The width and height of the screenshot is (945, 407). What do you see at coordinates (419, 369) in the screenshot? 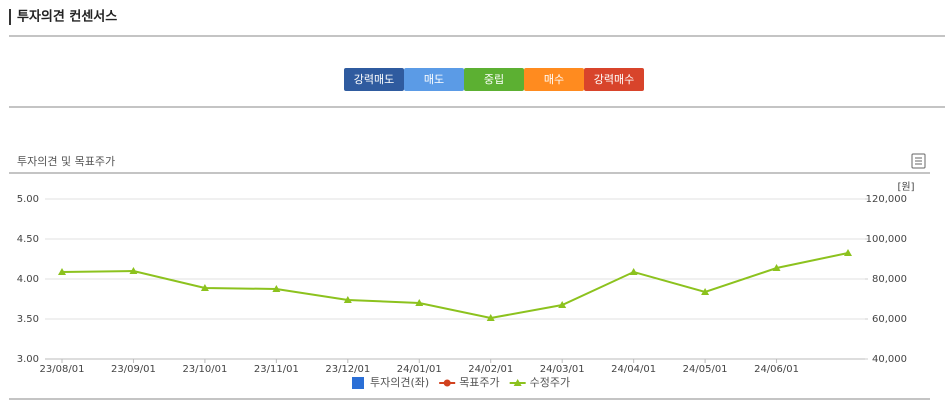
I see `x-tick-label: 24/01/01` at bounding box center [419, 369].